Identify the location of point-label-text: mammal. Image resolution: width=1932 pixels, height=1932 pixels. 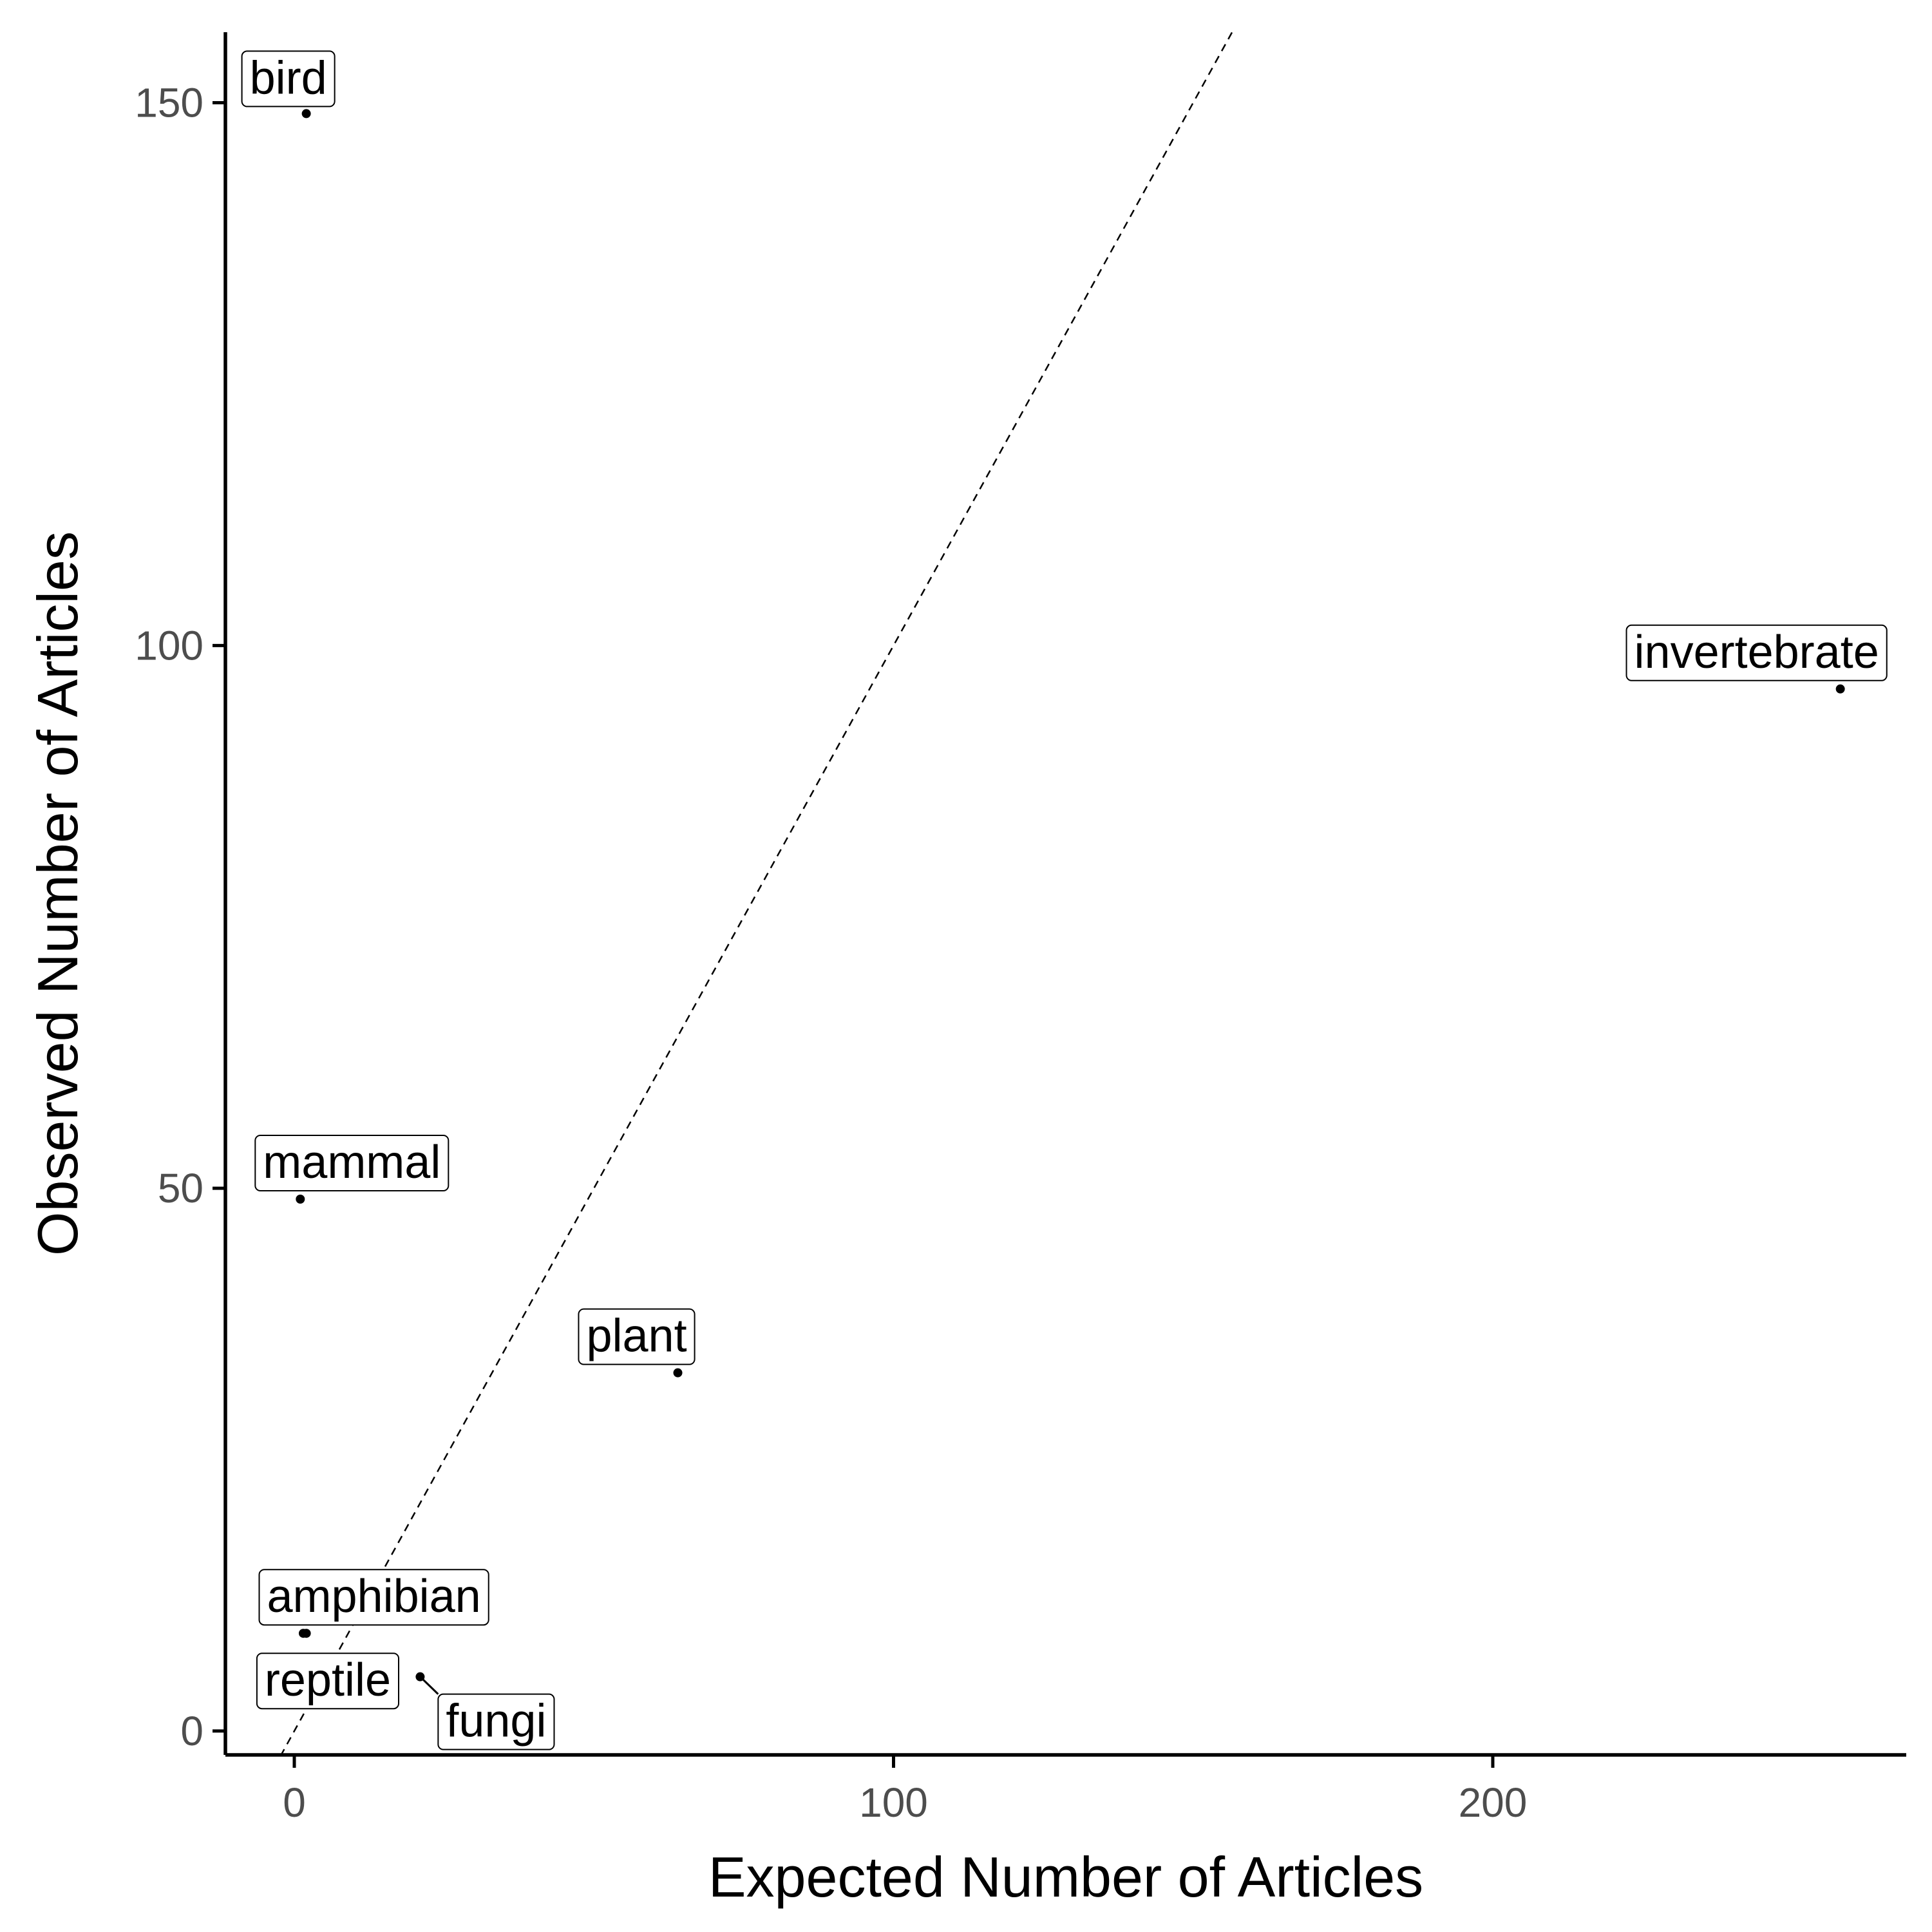
(351, 1162).